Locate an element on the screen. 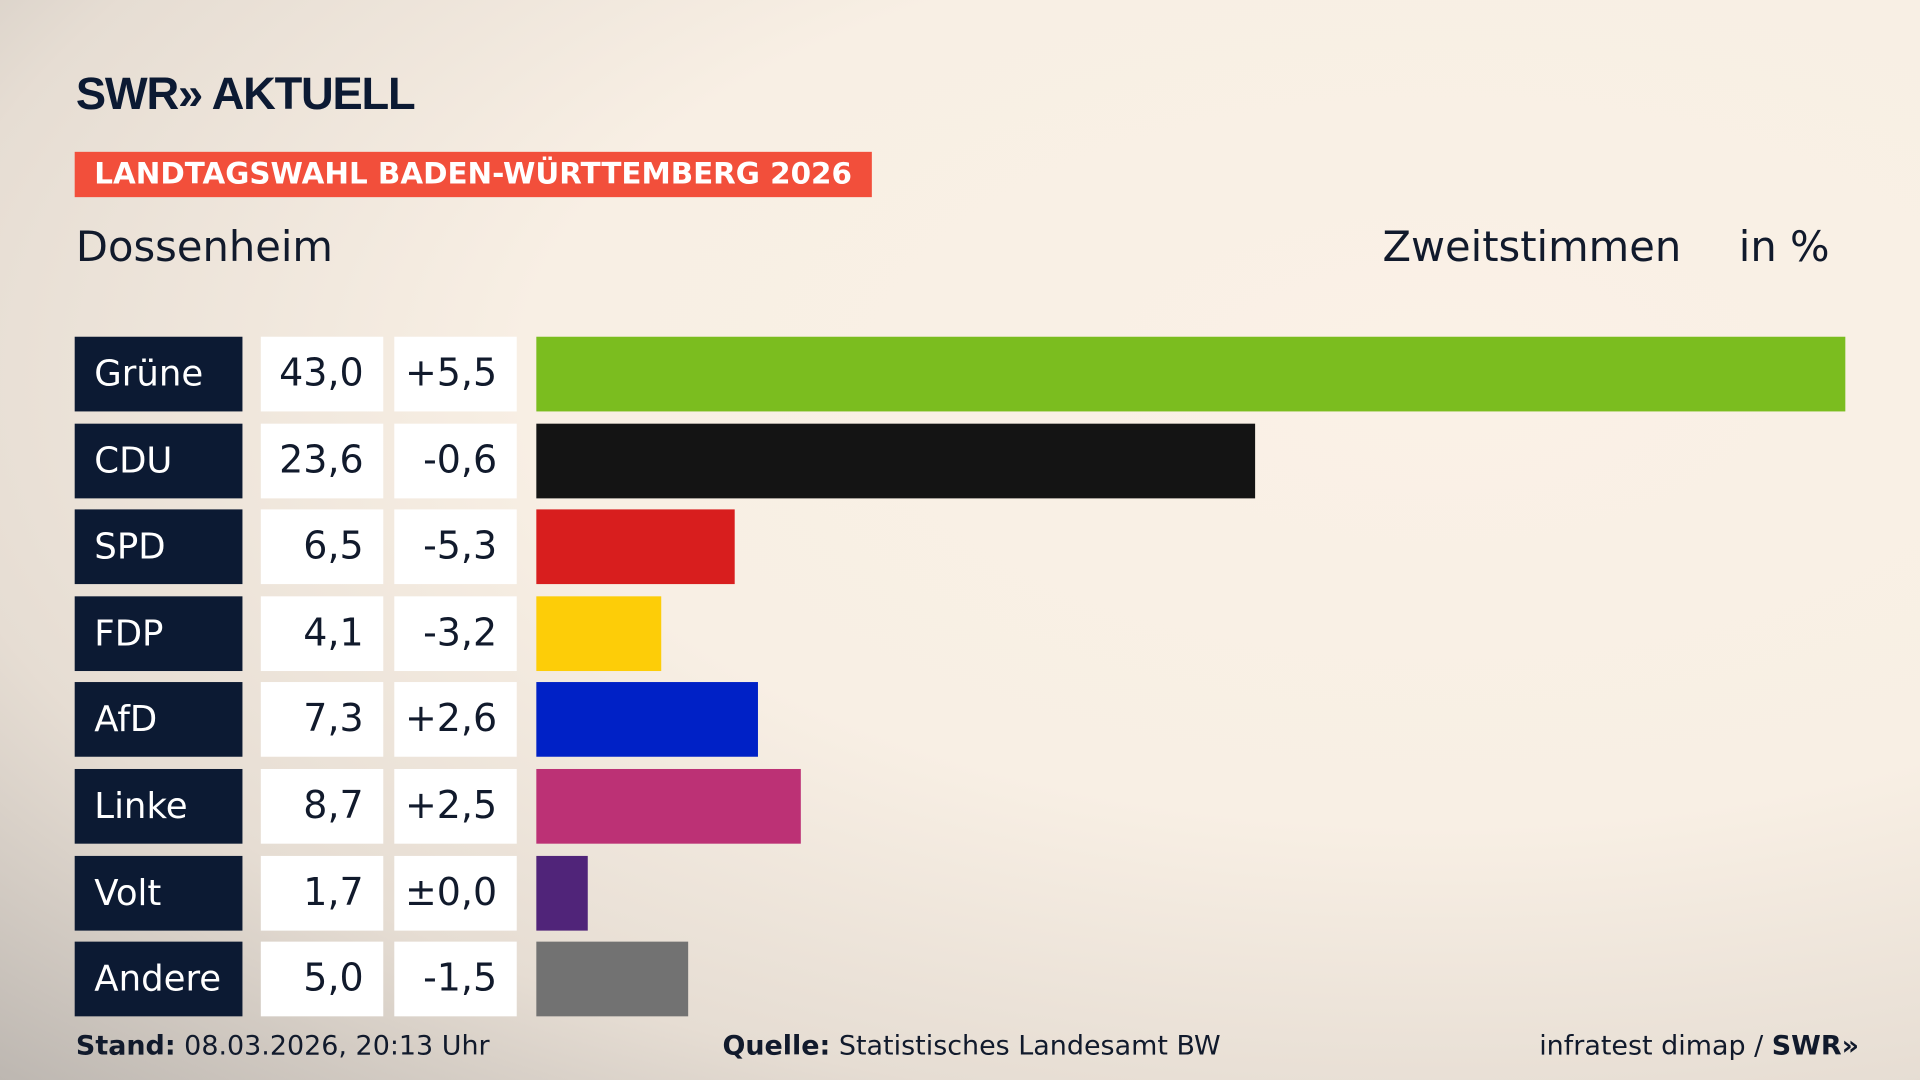 The width and height of the screenshot is (1920, 1080). election-kicker: LANDTAGSWAHL BADEN-WÜRTTEMBERG 2026 is located at coordinates (473, 174).